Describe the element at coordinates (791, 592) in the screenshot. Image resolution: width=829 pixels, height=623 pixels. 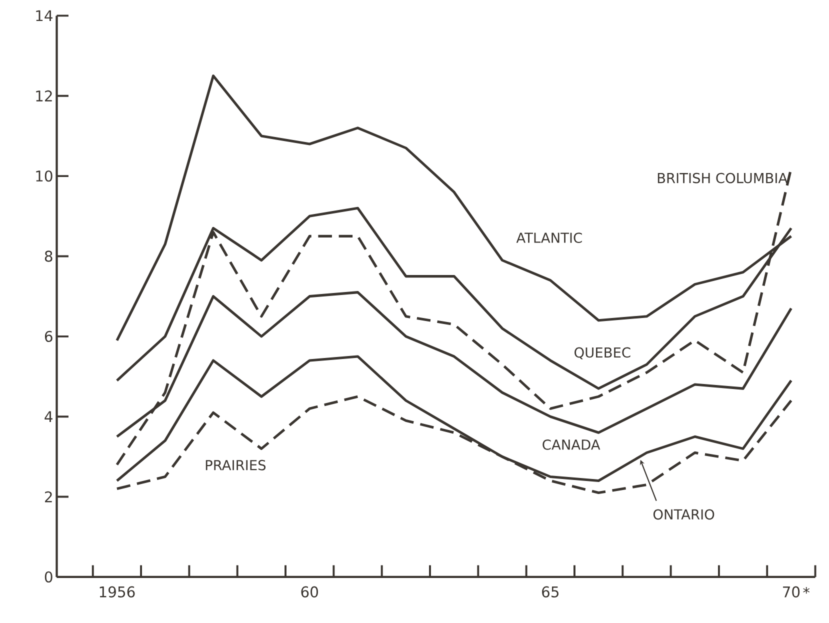
I see `x-tick-label: 70` at that location.